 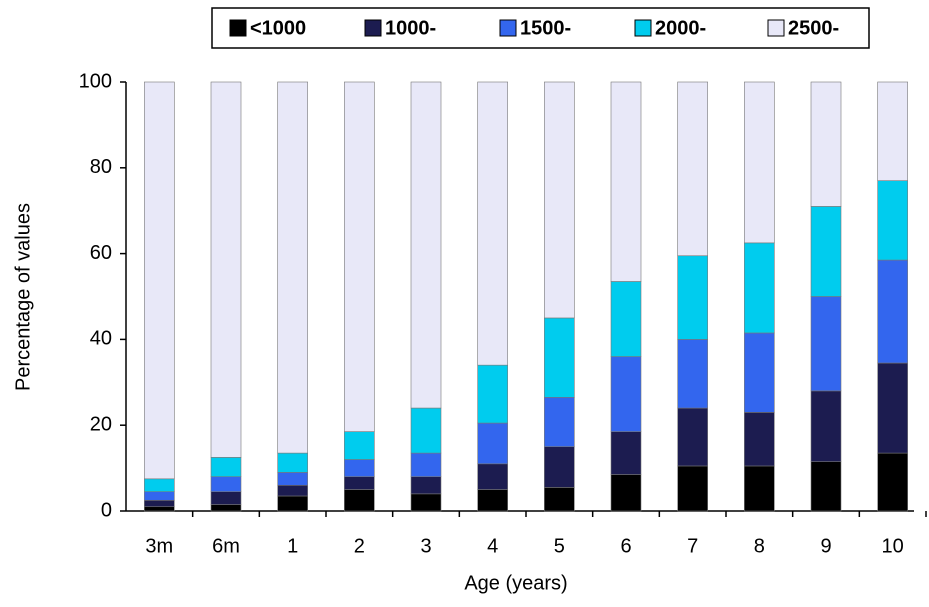 I want to click on x-tick-label: 6m, so click(x=226, y=546).